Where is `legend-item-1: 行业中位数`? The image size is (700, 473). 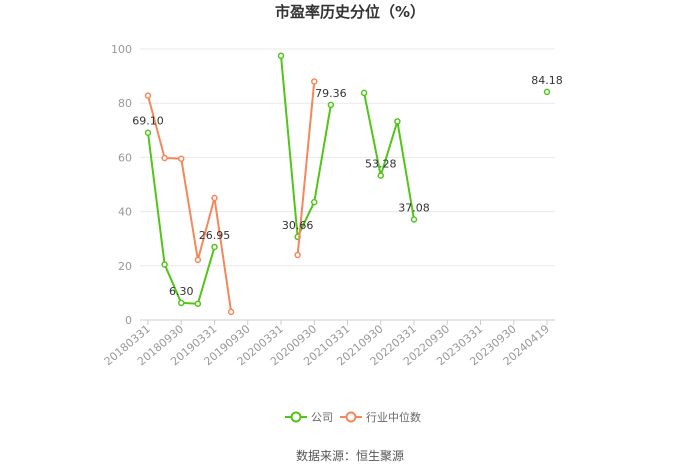
legend-item-1: 行业中位数 is located at coordinates (380, 417).